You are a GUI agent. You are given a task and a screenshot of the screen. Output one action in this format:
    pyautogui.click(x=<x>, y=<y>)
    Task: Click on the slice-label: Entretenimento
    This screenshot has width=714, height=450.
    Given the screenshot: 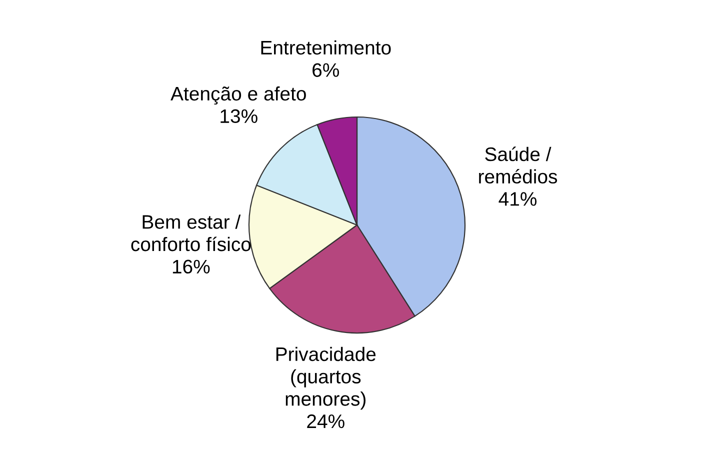 What is the action you would take?
    pyautogui.click(x=326, y=47)
    